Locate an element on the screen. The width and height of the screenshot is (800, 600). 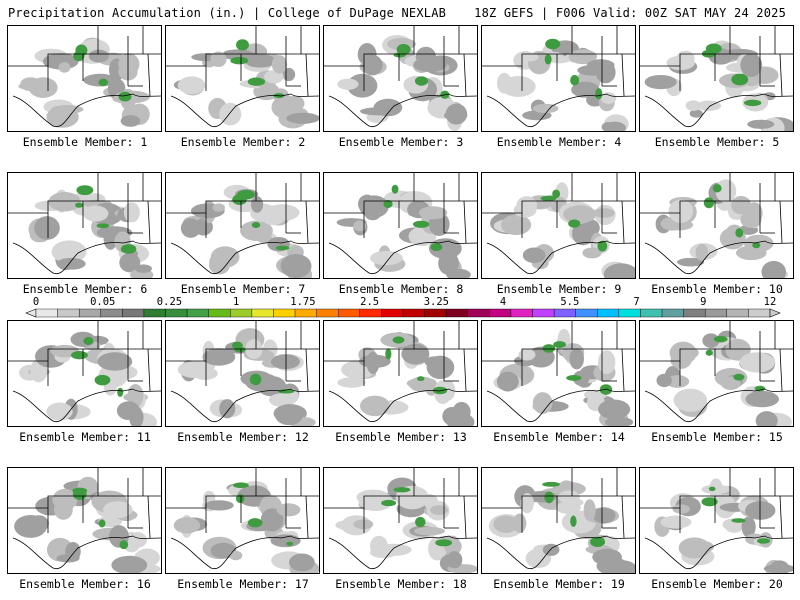
ensemble-member-label: Ensemble Member: 8 is located at coordinates (401, 289).